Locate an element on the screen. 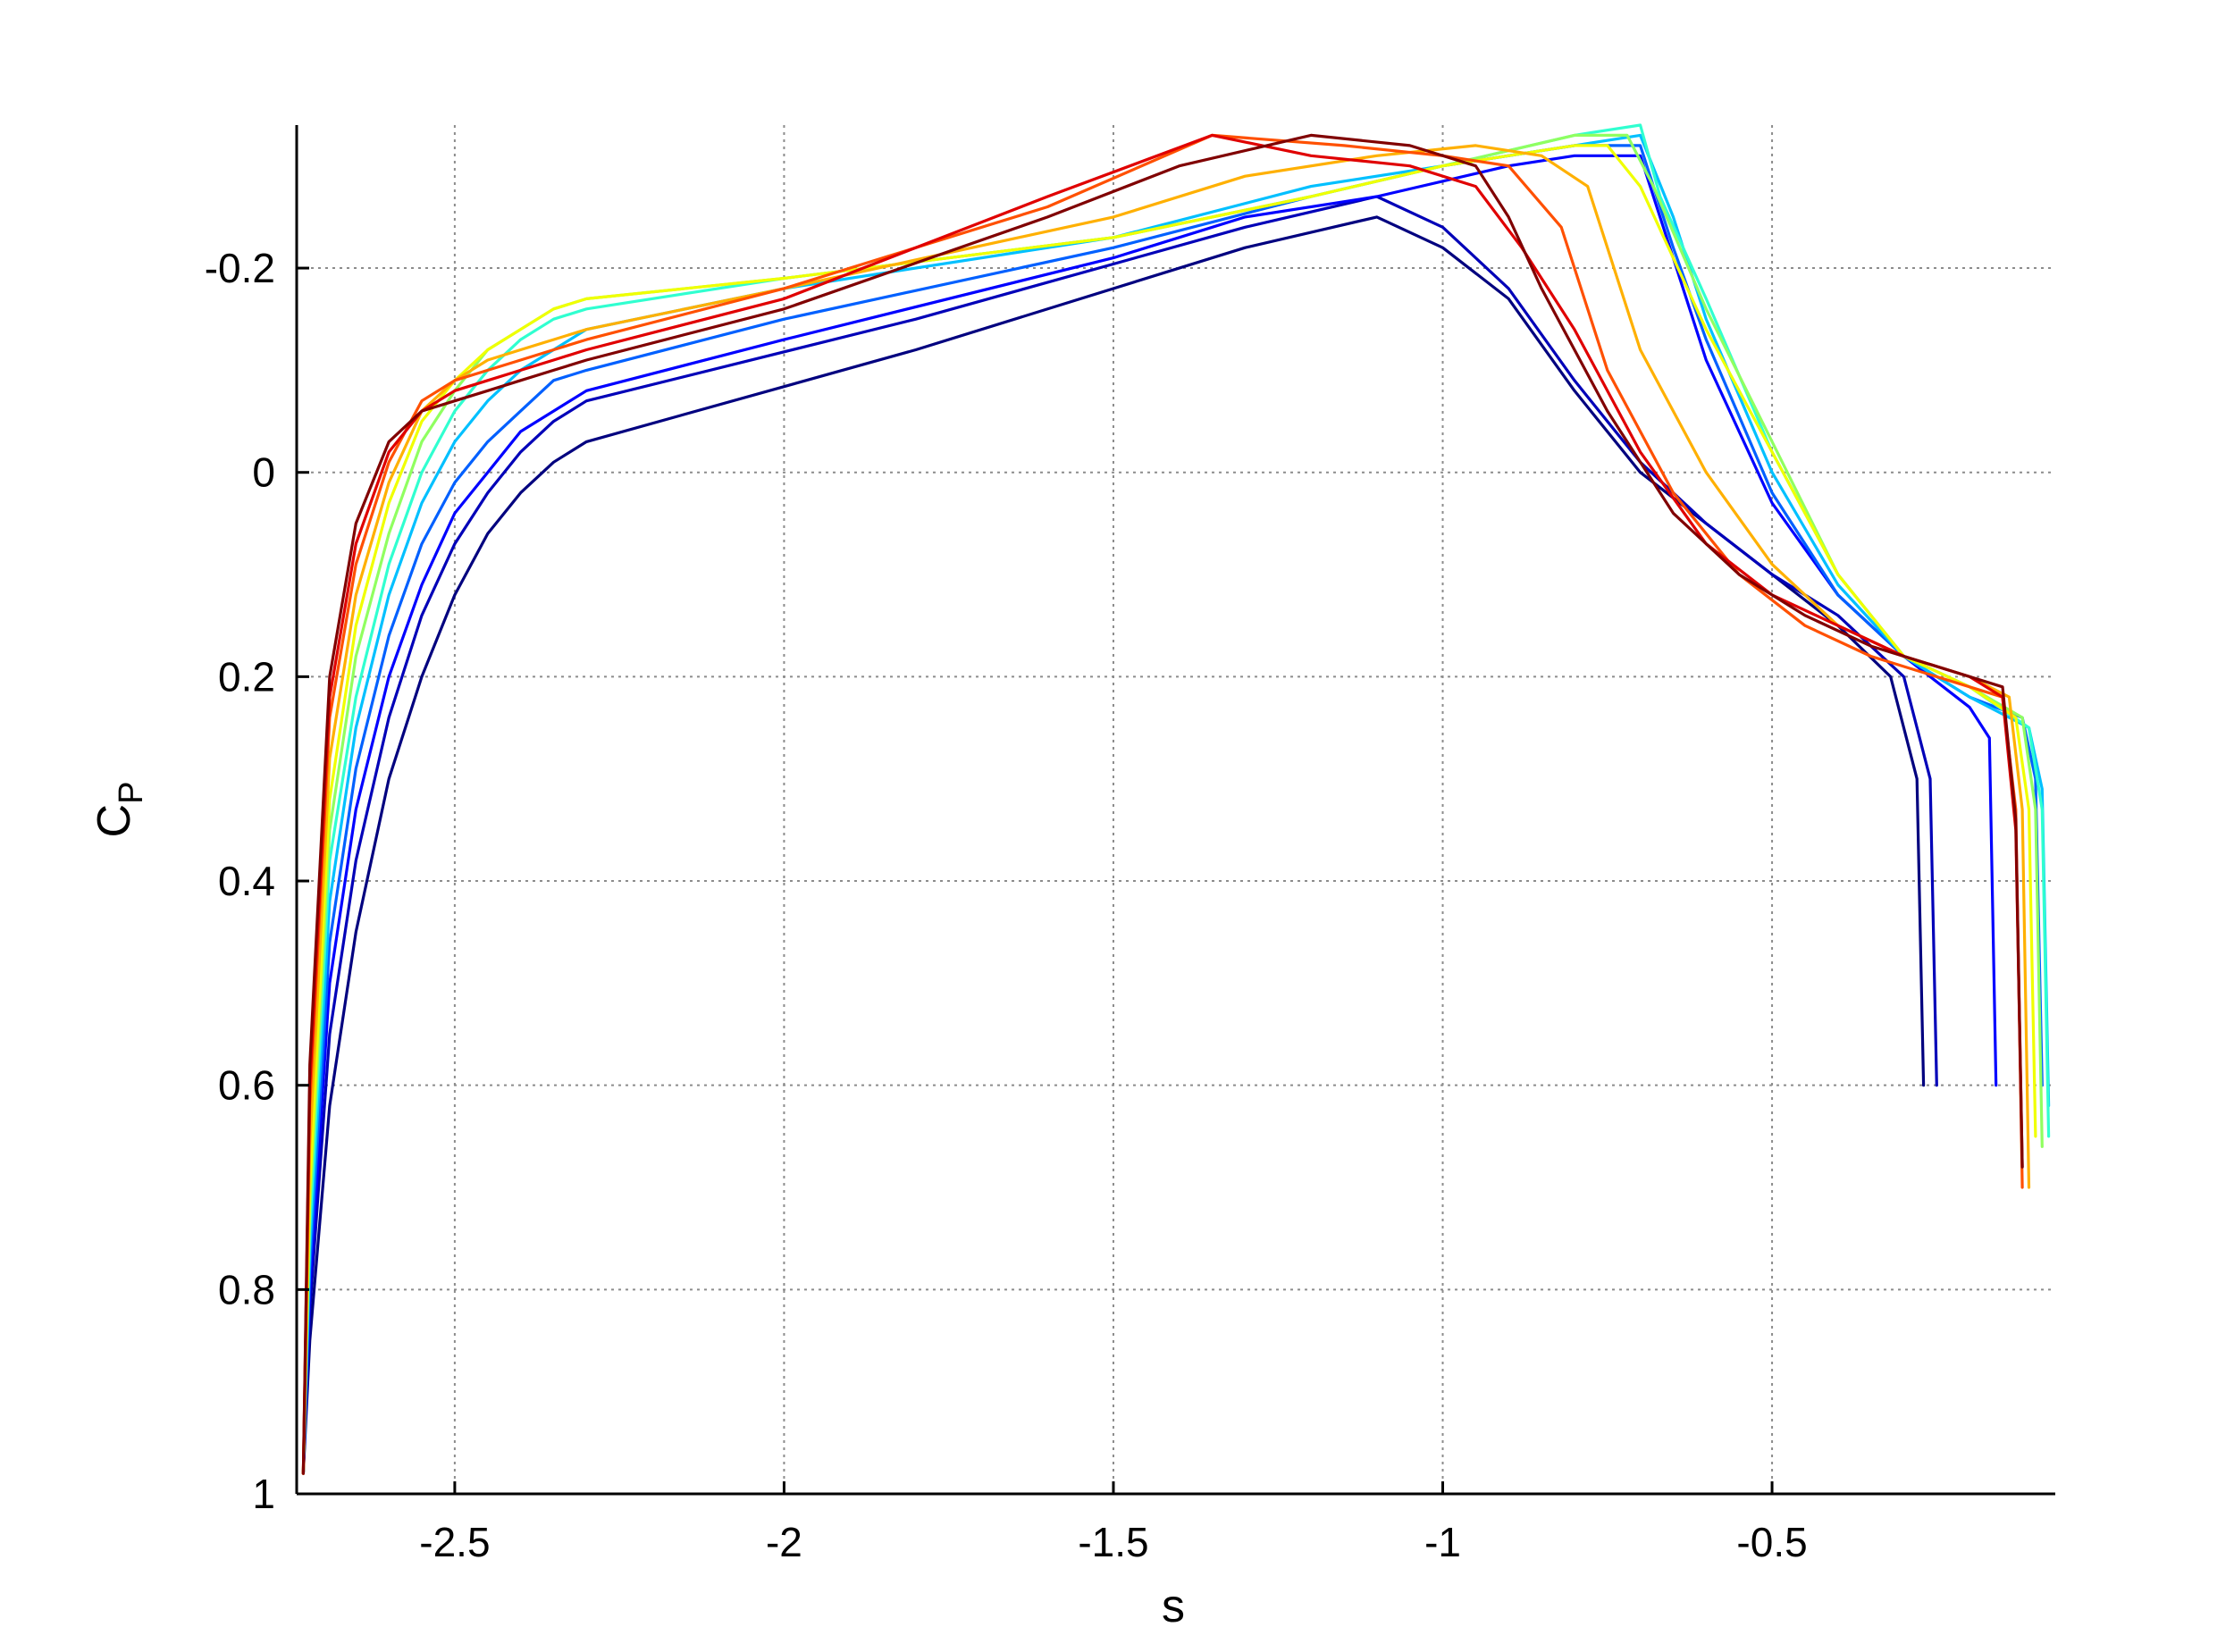 This screenshot has height=1652, width=2234. x-tick-label: -2 is located at coordinates (784, 1542).